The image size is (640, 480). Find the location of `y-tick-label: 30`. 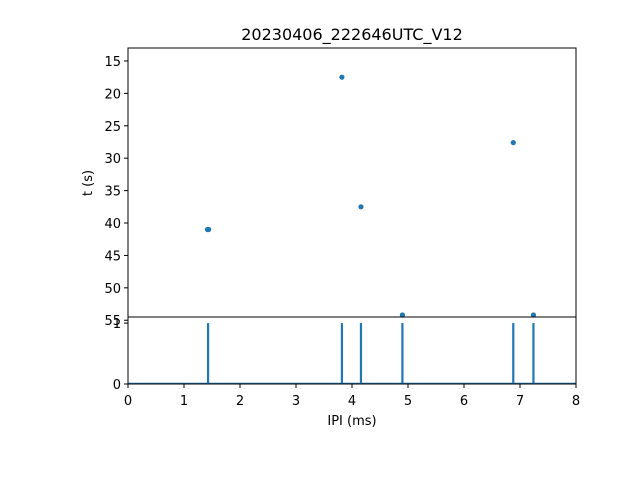

y-tick-label: 30 is located at coordinates (112, 159).